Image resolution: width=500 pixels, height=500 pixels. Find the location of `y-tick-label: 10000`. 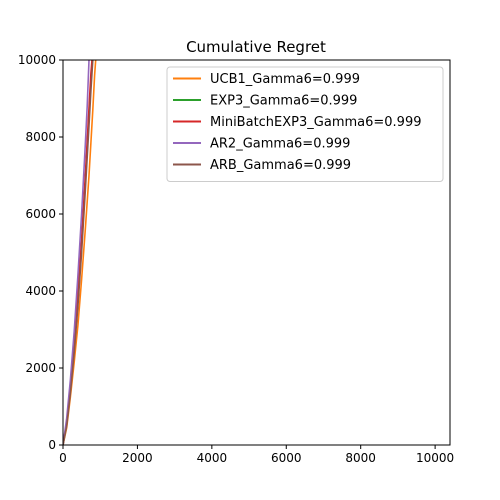

y-tick-label: 10000 is located at coordinates (37, 60).